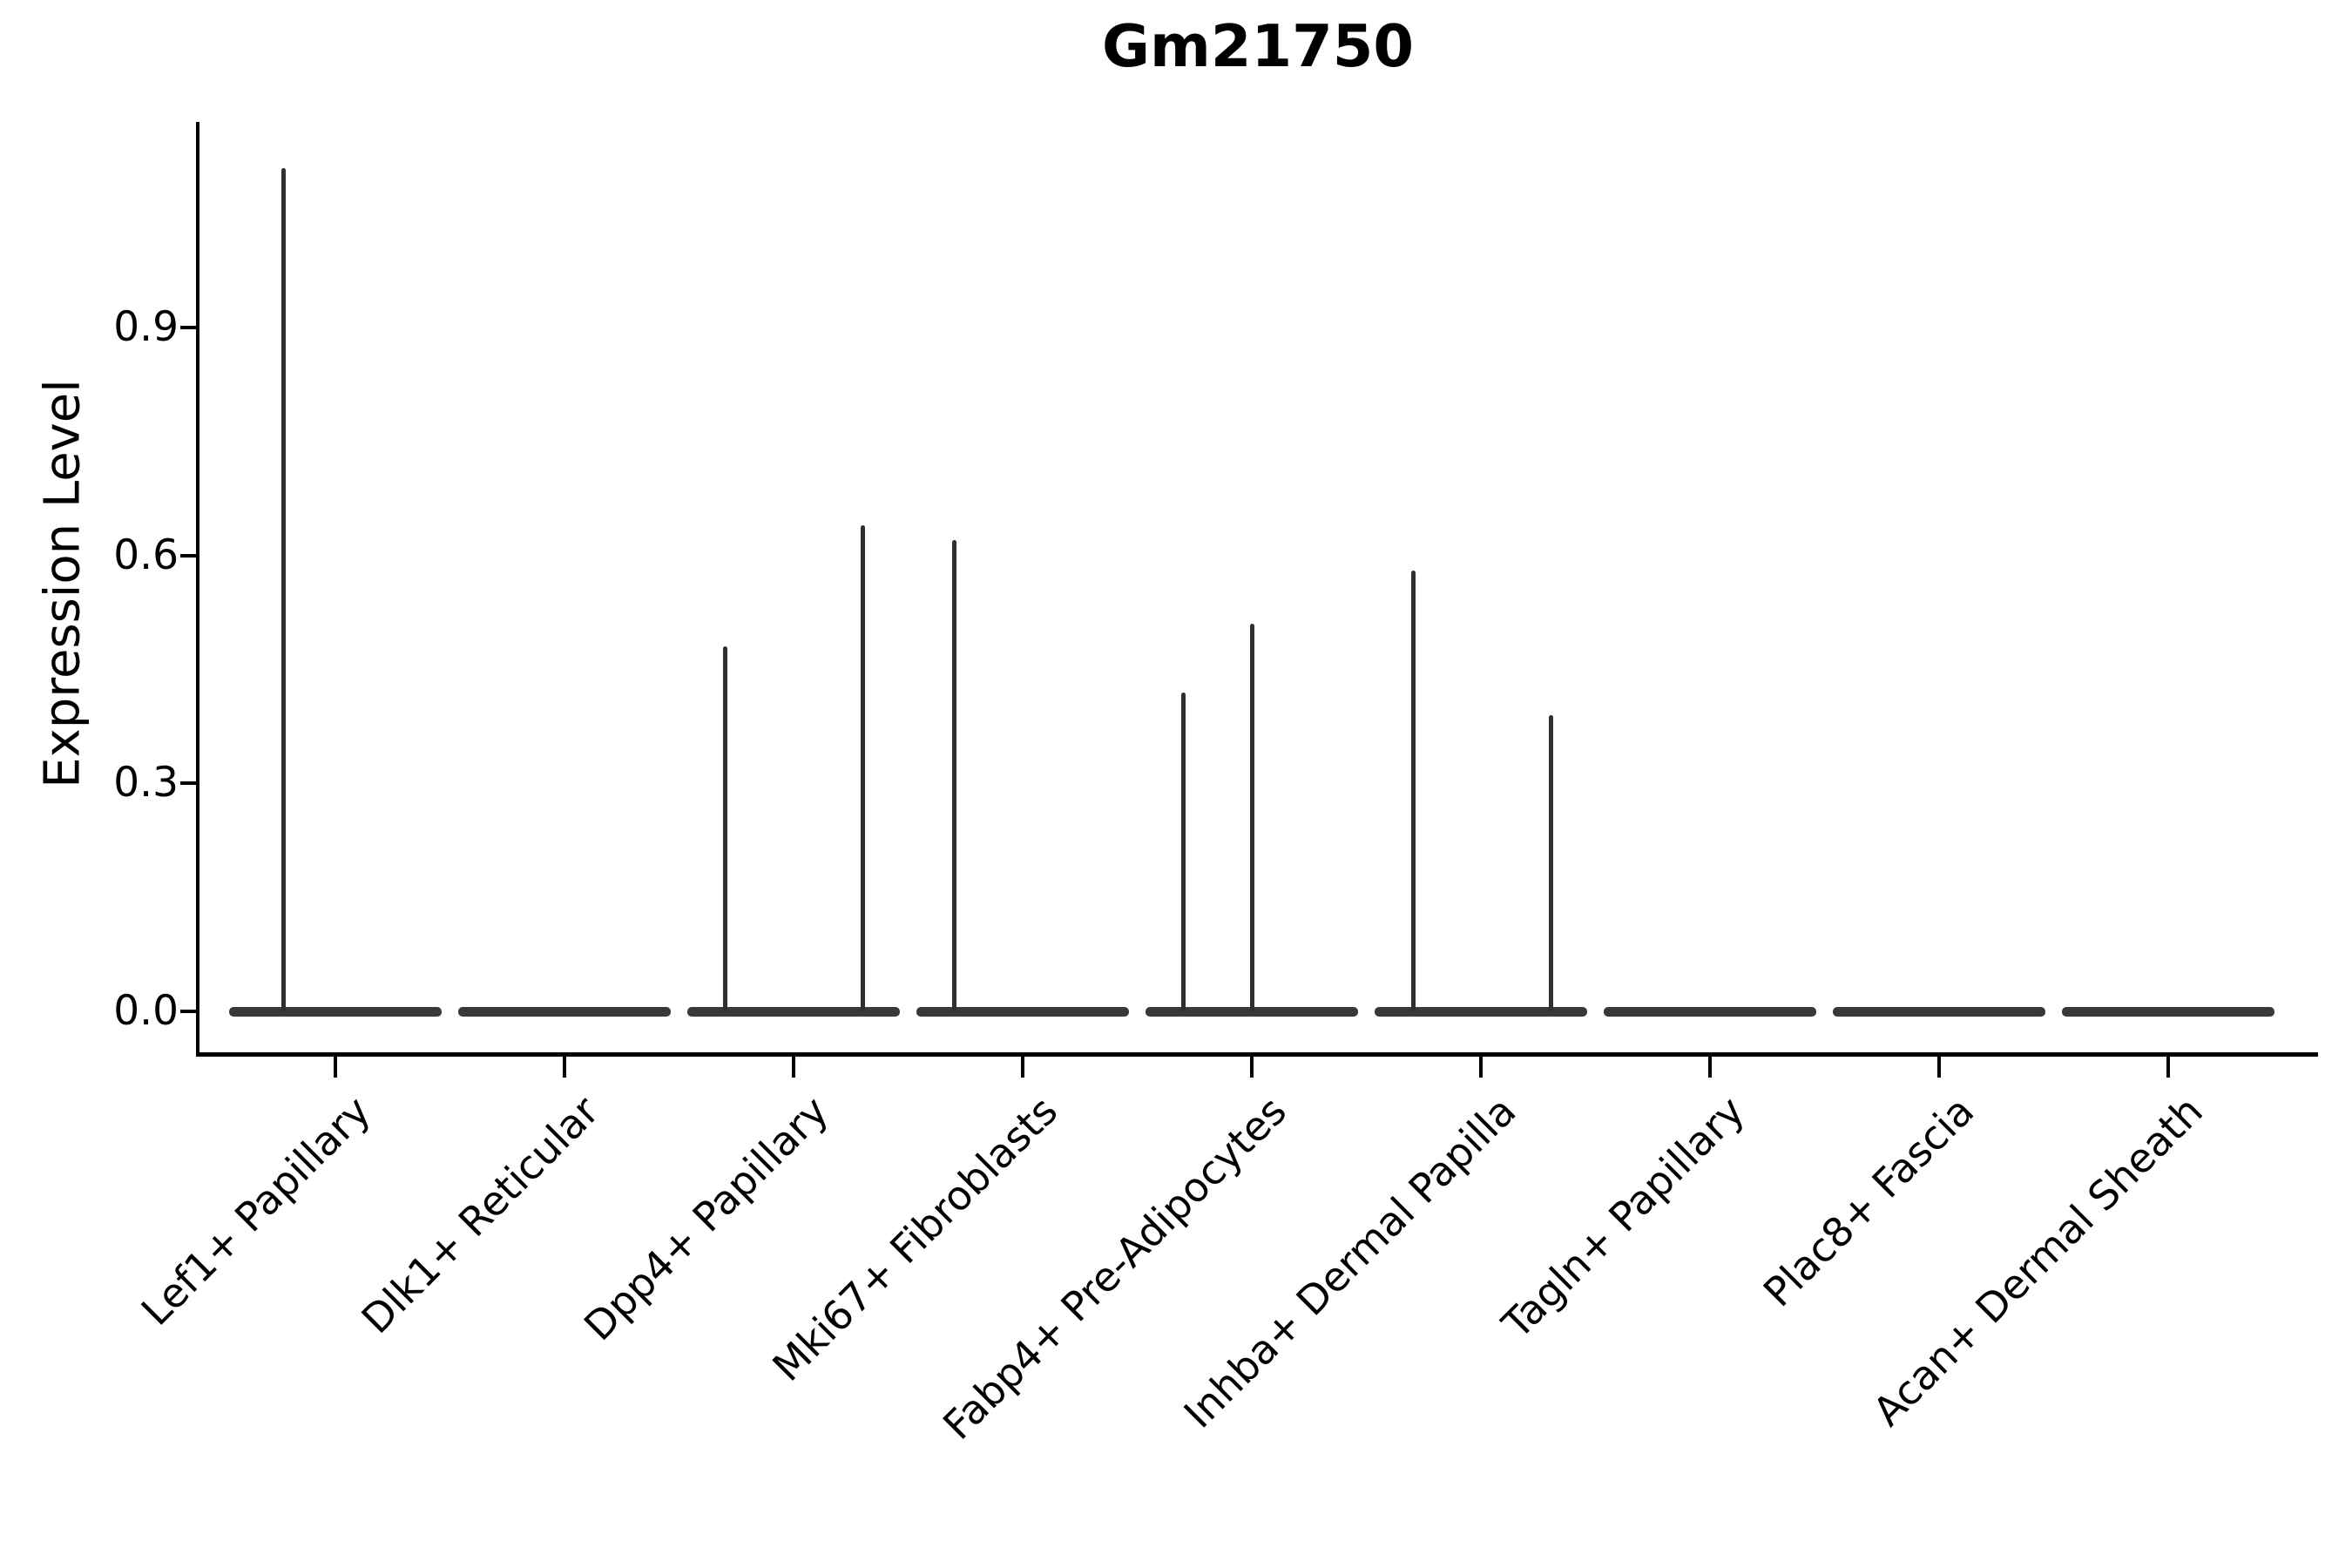 Image resolution: width=2352 pixels, height=1568 pixels. I want to click on x-axis-tick-label: Tagln+ Papillary, so click(1624, 1217).